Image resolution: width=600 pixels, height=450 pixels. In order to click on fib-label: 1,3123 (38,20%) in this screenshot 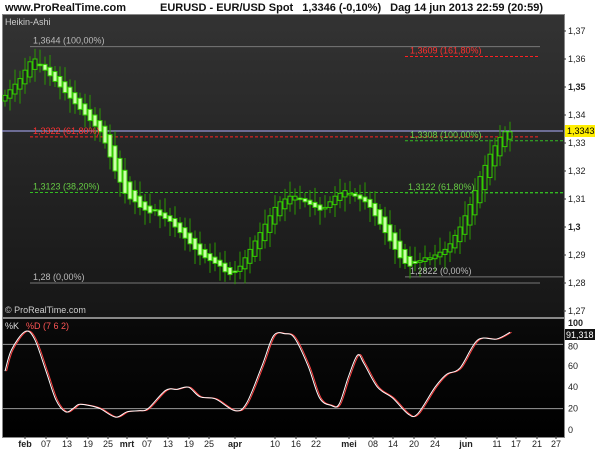, I will do `click(66, 187)`.